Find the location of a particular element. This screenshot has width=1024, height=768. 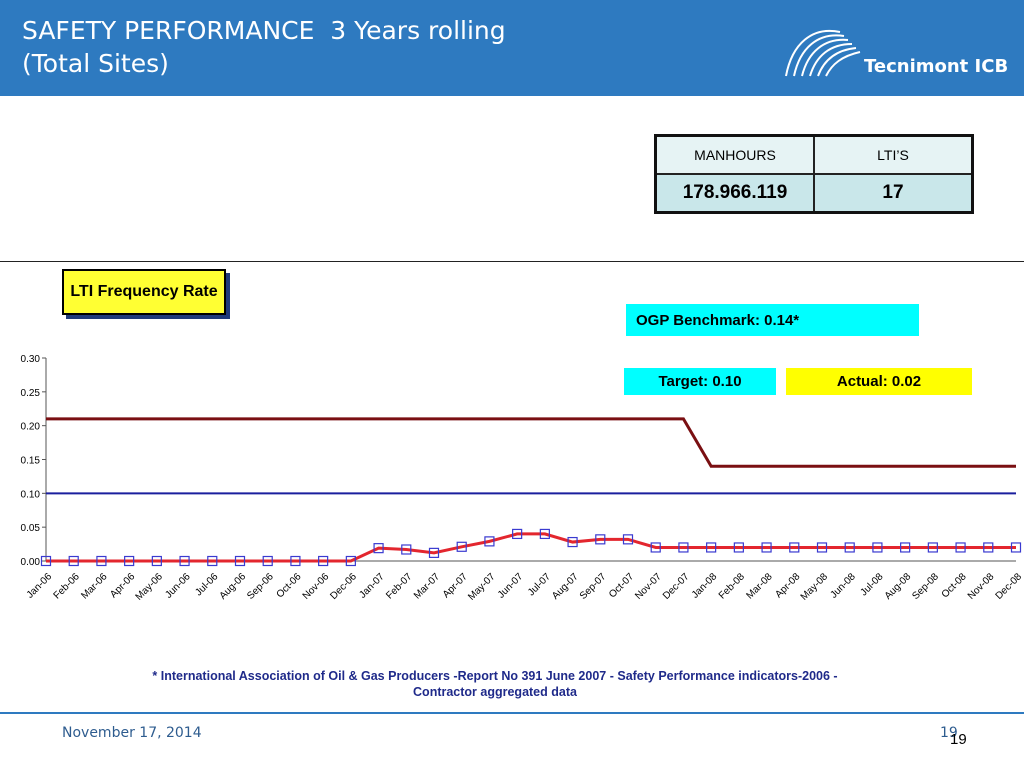

brand-name: Tecnimont ICB is located at coordinates (936, 66).